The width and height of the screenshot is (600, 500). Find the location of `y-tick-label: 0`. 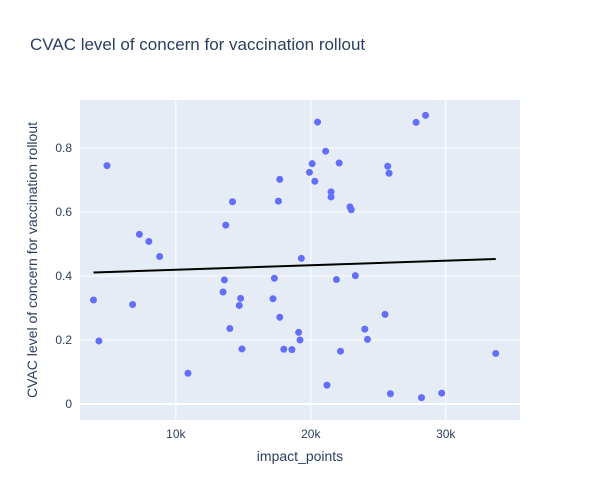

y-tick-label: 0 is located at coordinates (68, 404).